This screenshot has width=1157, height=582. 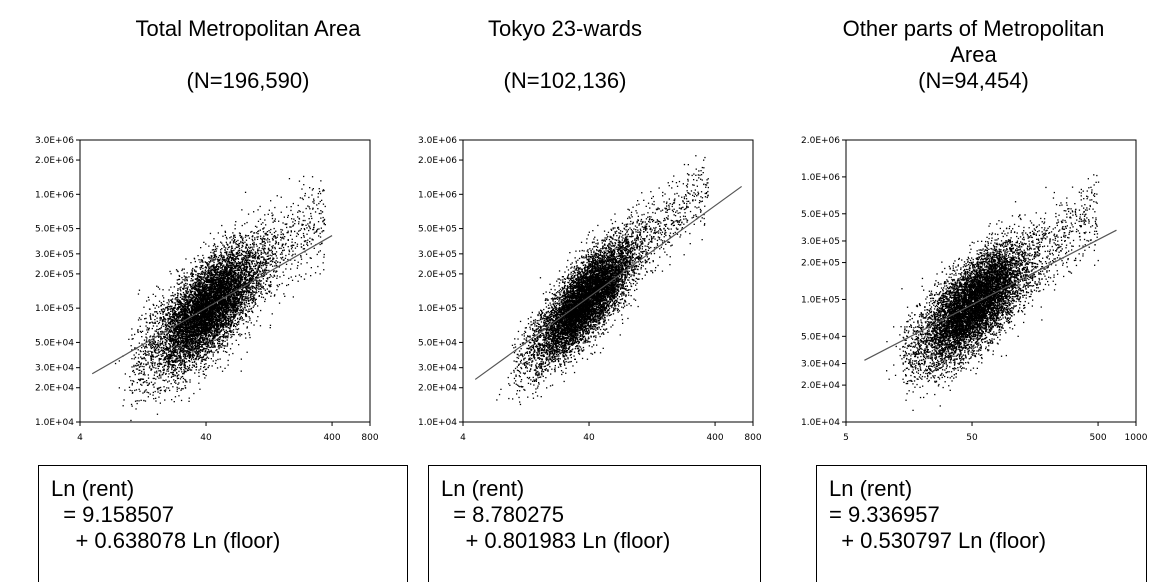 I want to click on panel-n-count: (N=196,590), so click(x=248, y=81).